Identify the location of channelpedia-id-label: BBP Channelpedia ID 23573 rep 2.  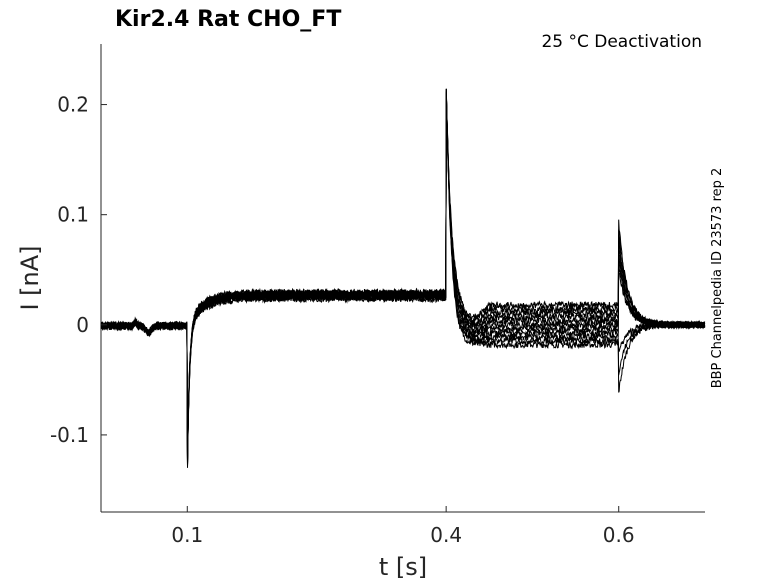
(717, 278).